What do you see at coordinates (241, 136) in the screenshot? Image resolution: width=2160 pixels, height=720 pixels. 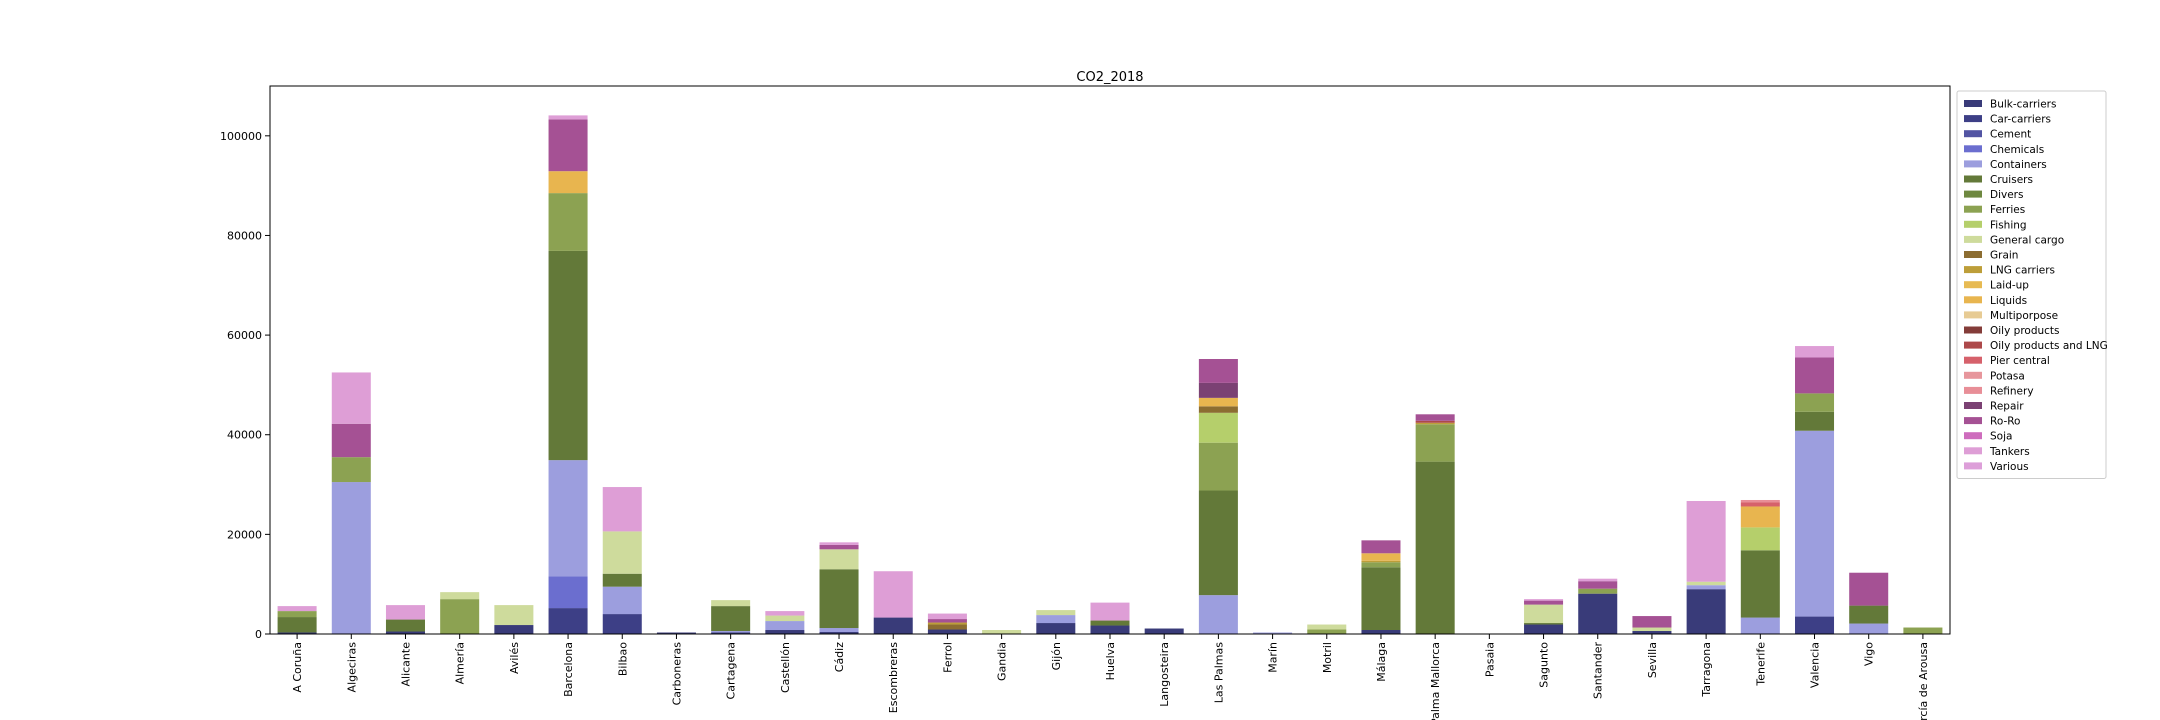 I see `y-tick-label: 100000` at bounding box center [241, 136].